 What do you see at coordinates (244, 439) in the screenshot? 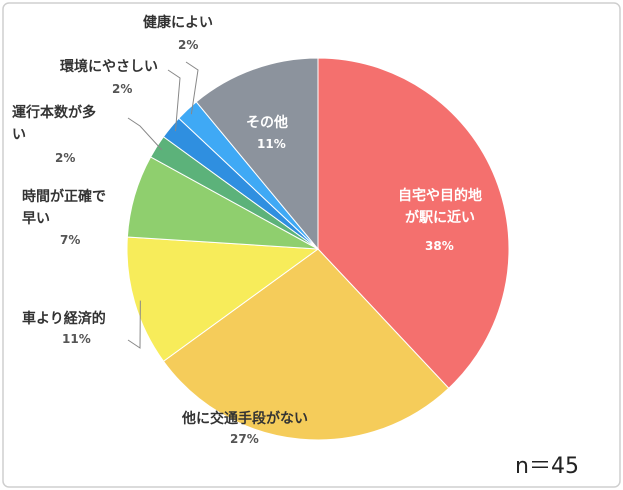
I see `value-label: 27%` at bounding box center [244, 439].